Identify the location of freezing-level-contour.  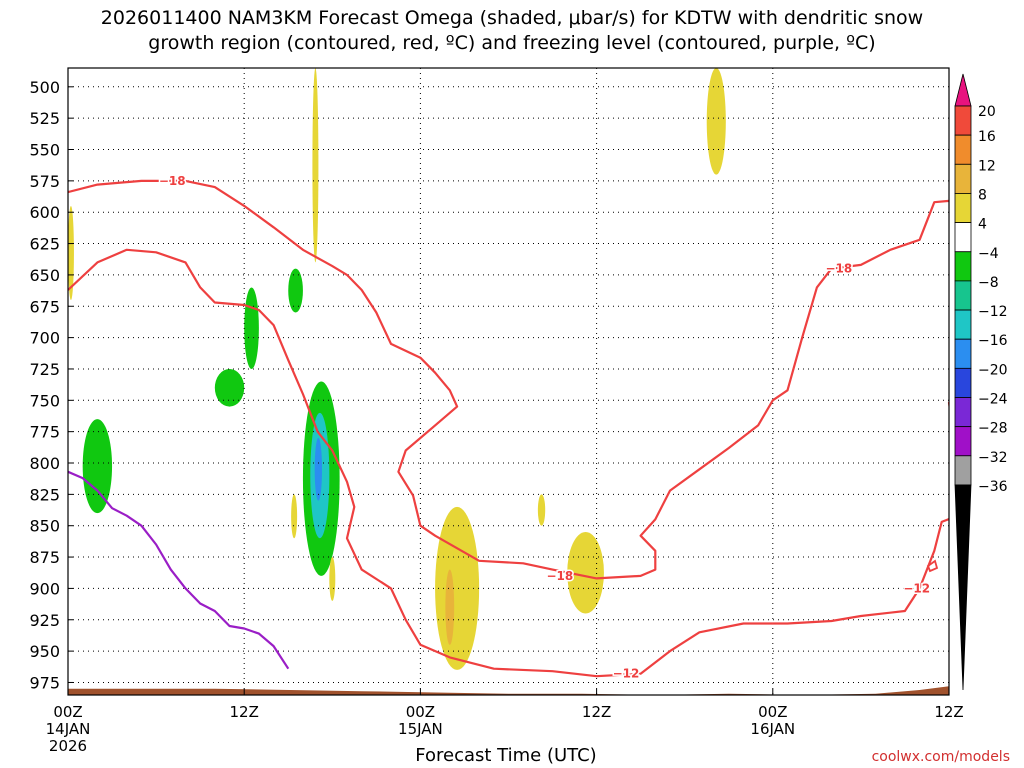
(179, 570).